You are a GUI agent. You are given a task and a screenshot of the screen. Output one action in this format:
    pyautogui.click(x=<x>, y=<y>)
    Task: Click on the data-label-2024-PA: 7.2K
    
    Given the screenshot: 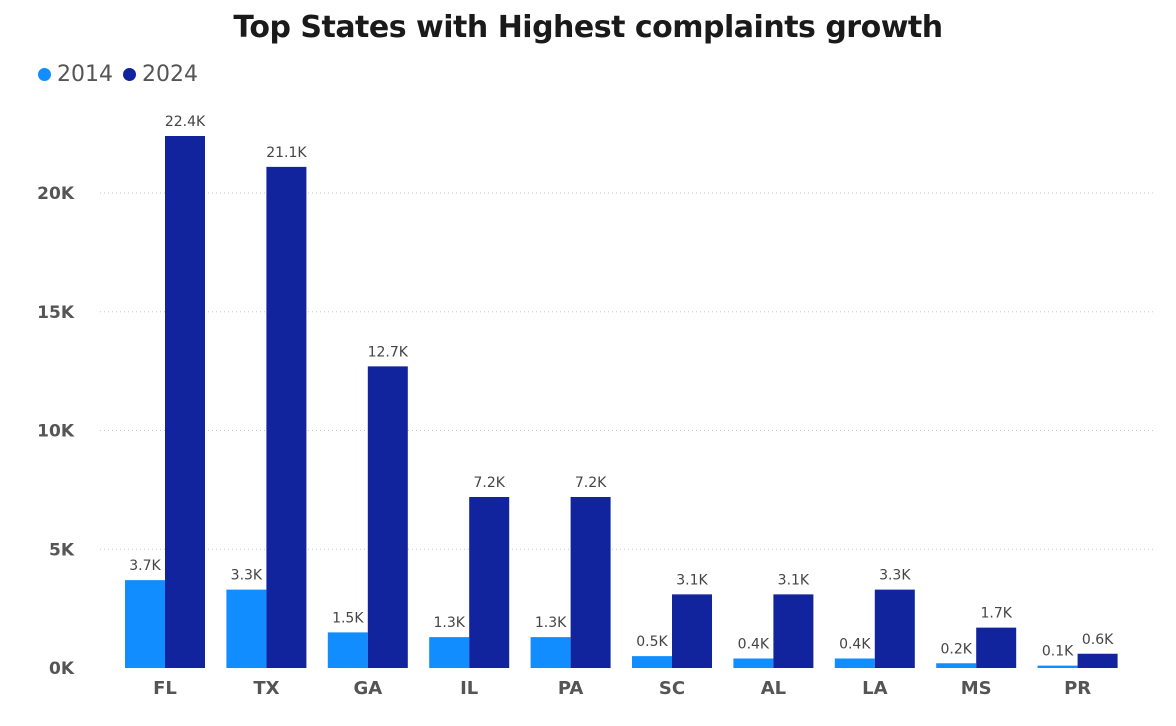 What is the action you would take?
    pyautogui.click(x=591, y=483)
    